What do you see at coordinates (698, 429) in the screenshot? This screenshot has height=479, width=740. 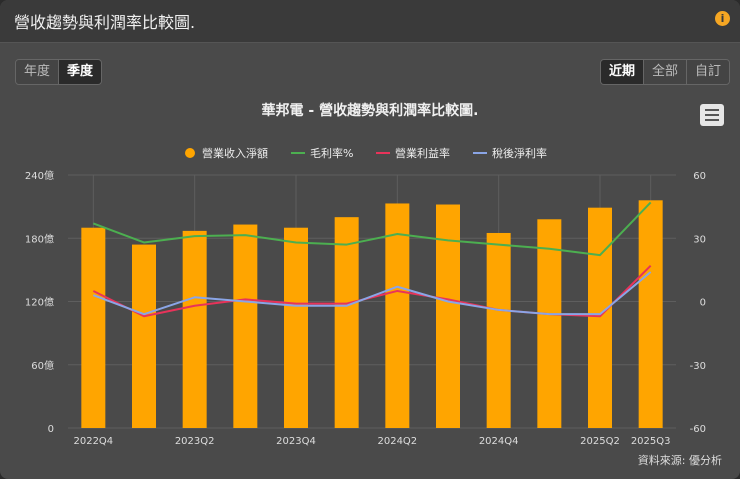 I see `y-right-tick-label: -60` at bounding box center [698, 429].